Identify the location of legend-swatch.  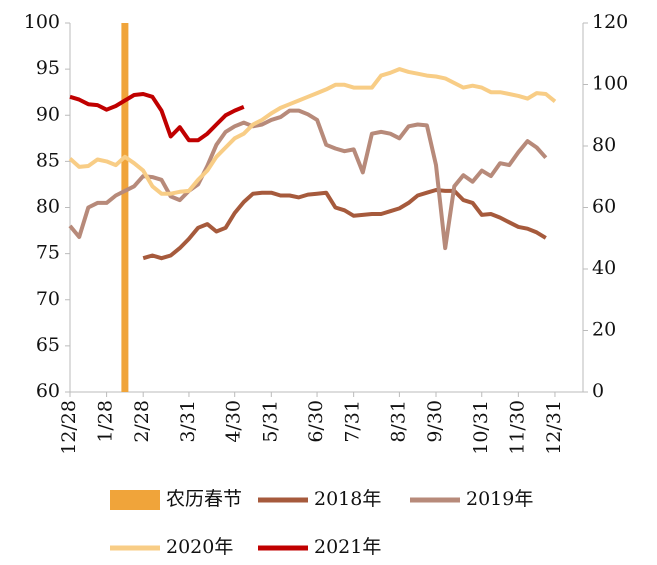
(135, 500).